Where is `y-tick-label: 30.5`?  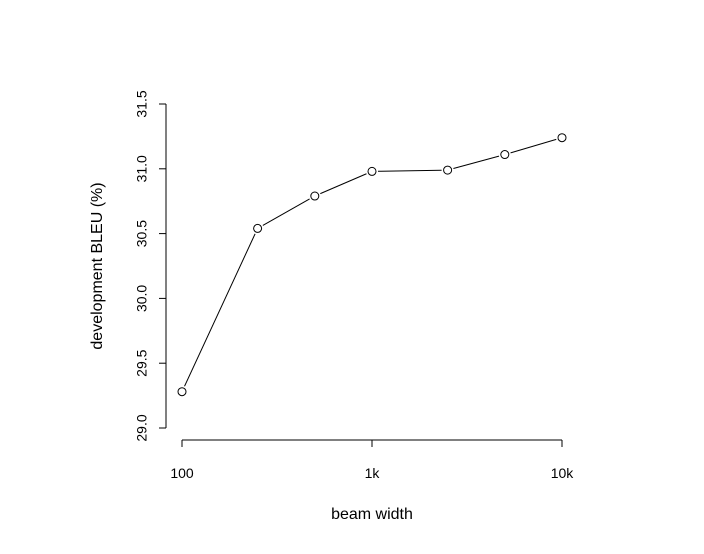 y-tick-label: 30.5 is located at coordinates (142, 233).